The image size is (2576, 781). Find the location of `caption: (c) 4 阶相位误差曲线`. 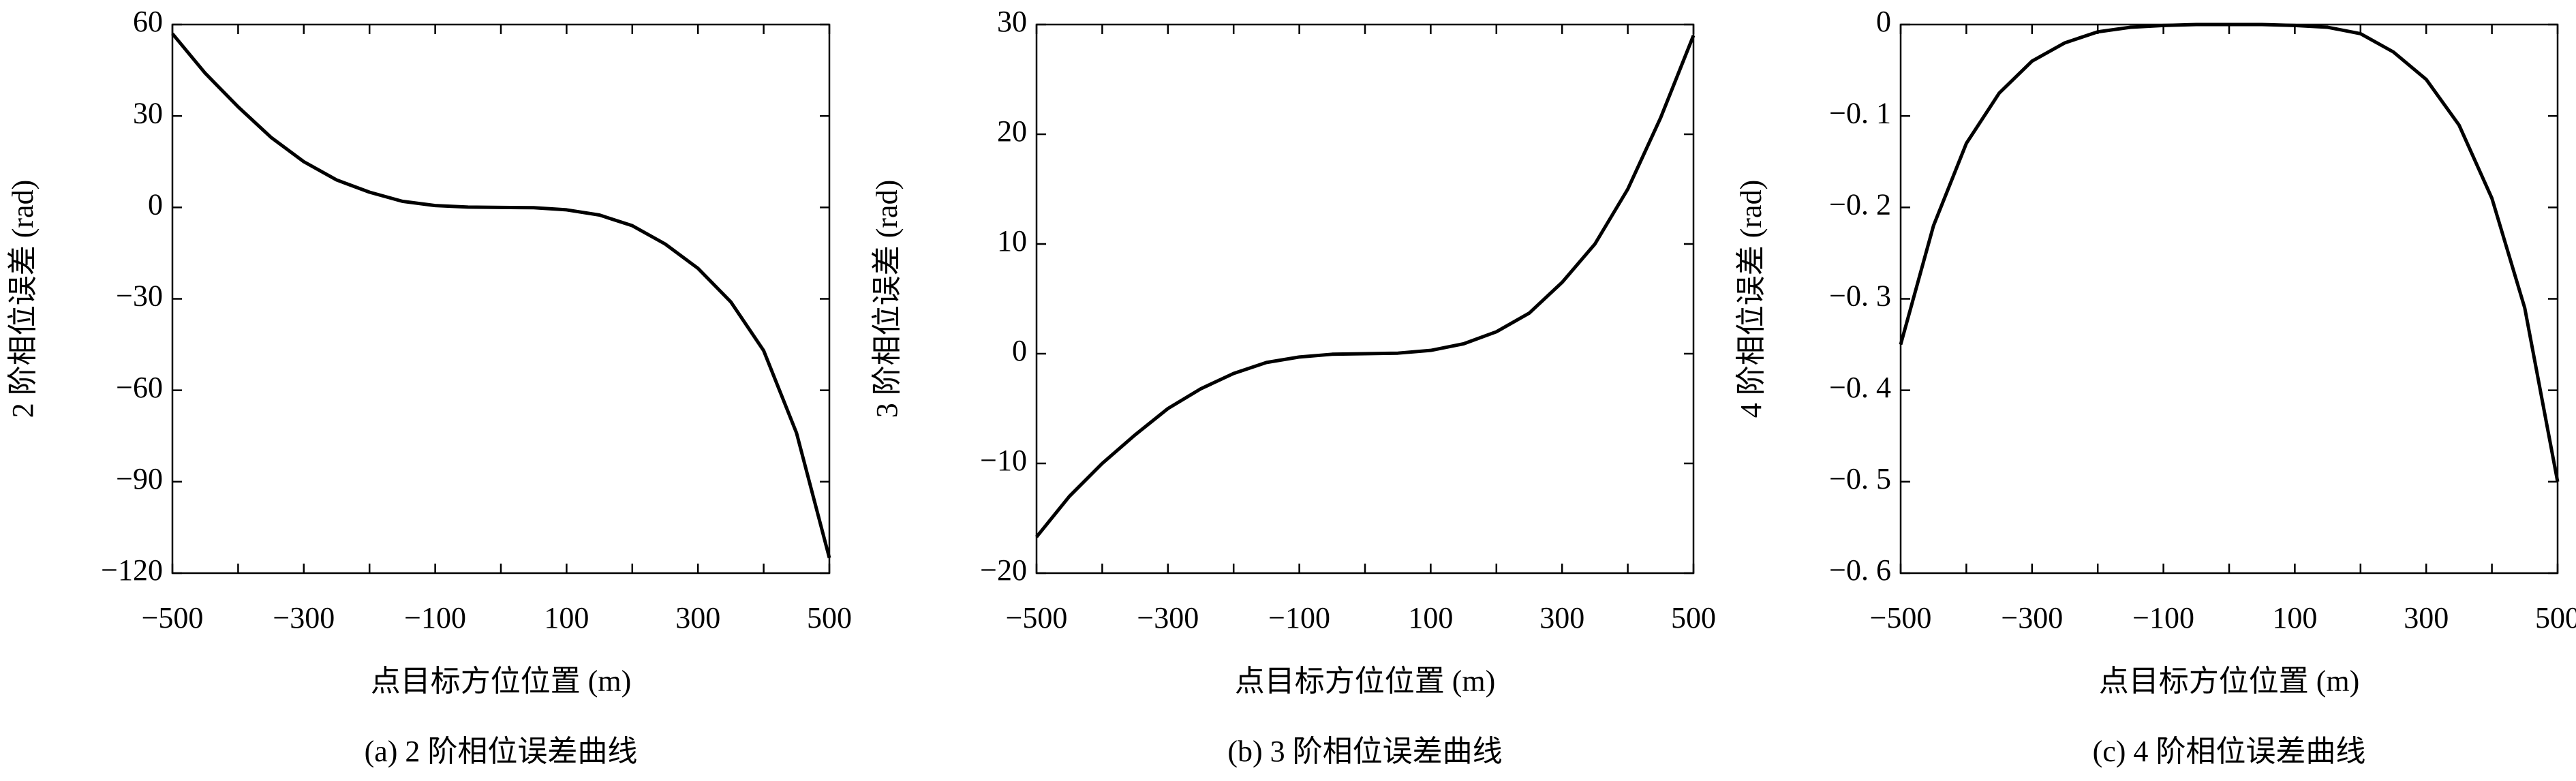

caption: (c) 4 阶相位误差曲线 is located at coordinates (2229, 751).